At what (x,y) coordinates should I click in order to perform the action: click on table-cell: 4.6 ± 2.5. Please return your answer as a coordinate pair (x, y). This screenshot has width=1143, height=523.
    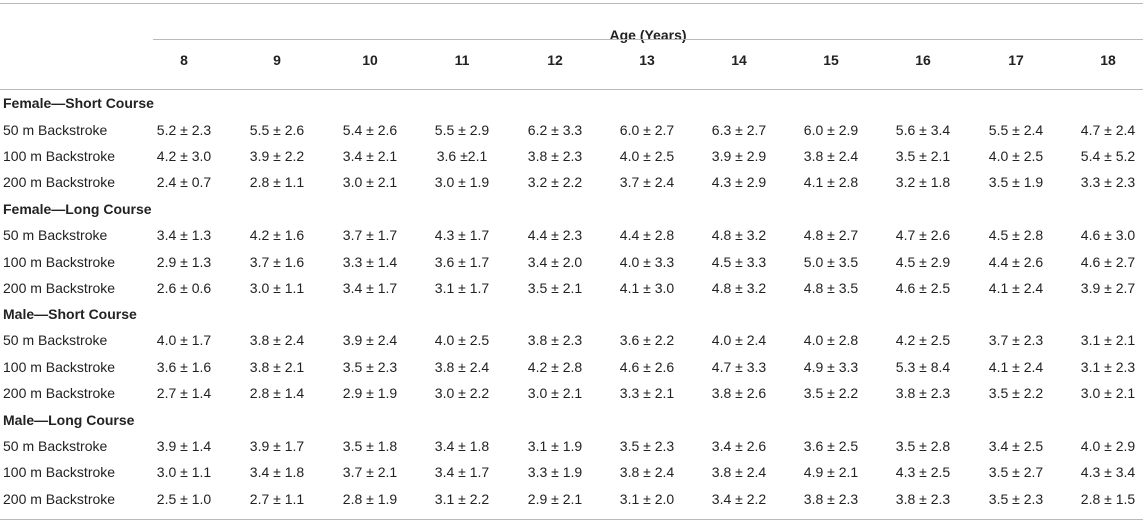
    Looking at the image, I should click on (923, 288).